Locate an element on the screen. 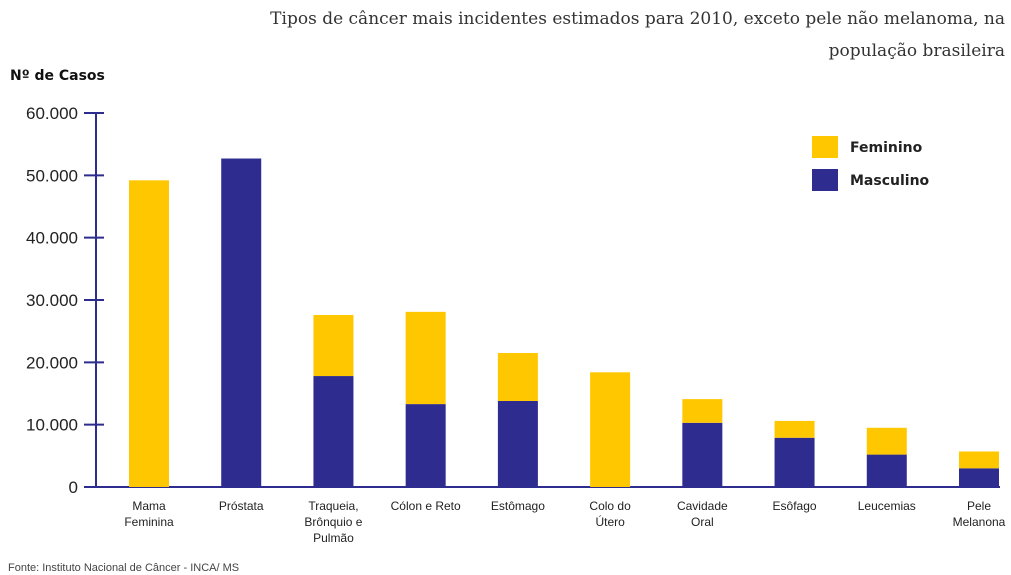 The height and width of the screenshot is (575, 1011). x-tick-label: Mama Feminina is located at coordinates (149, 514).